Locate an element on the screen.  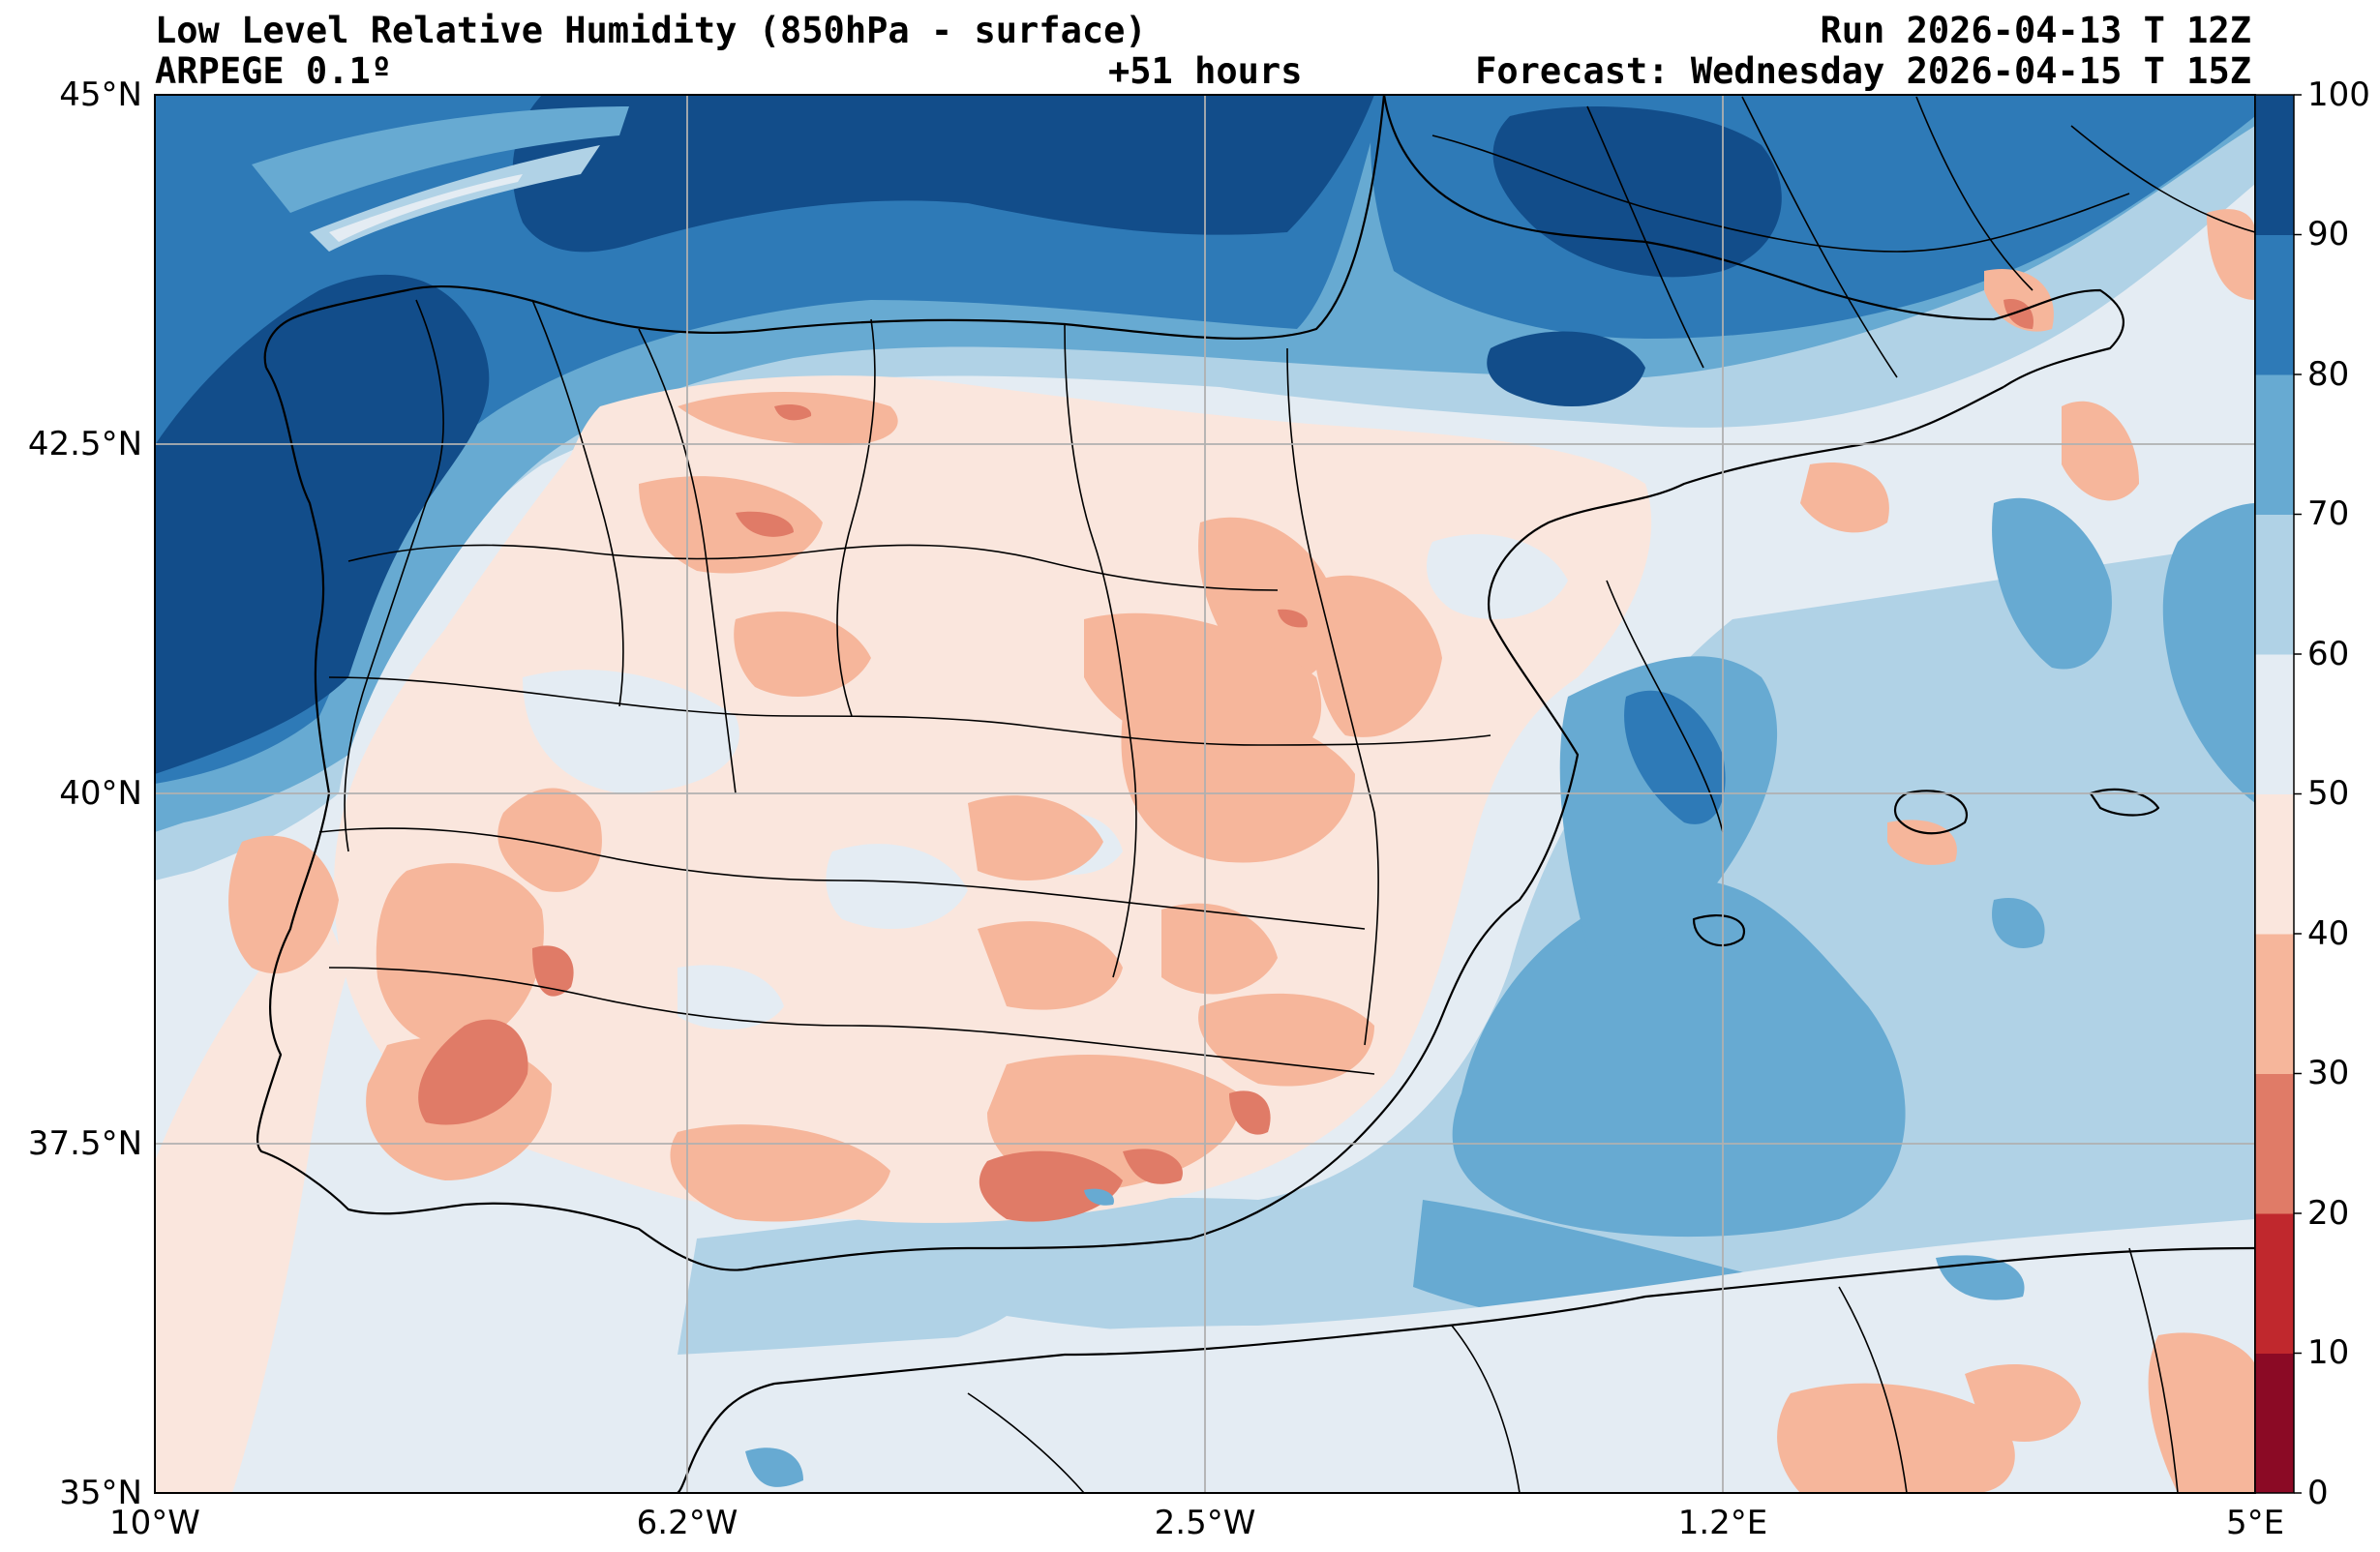
lon-label-1-2e: 1.2°E is located at coordinates (1722, 1523).